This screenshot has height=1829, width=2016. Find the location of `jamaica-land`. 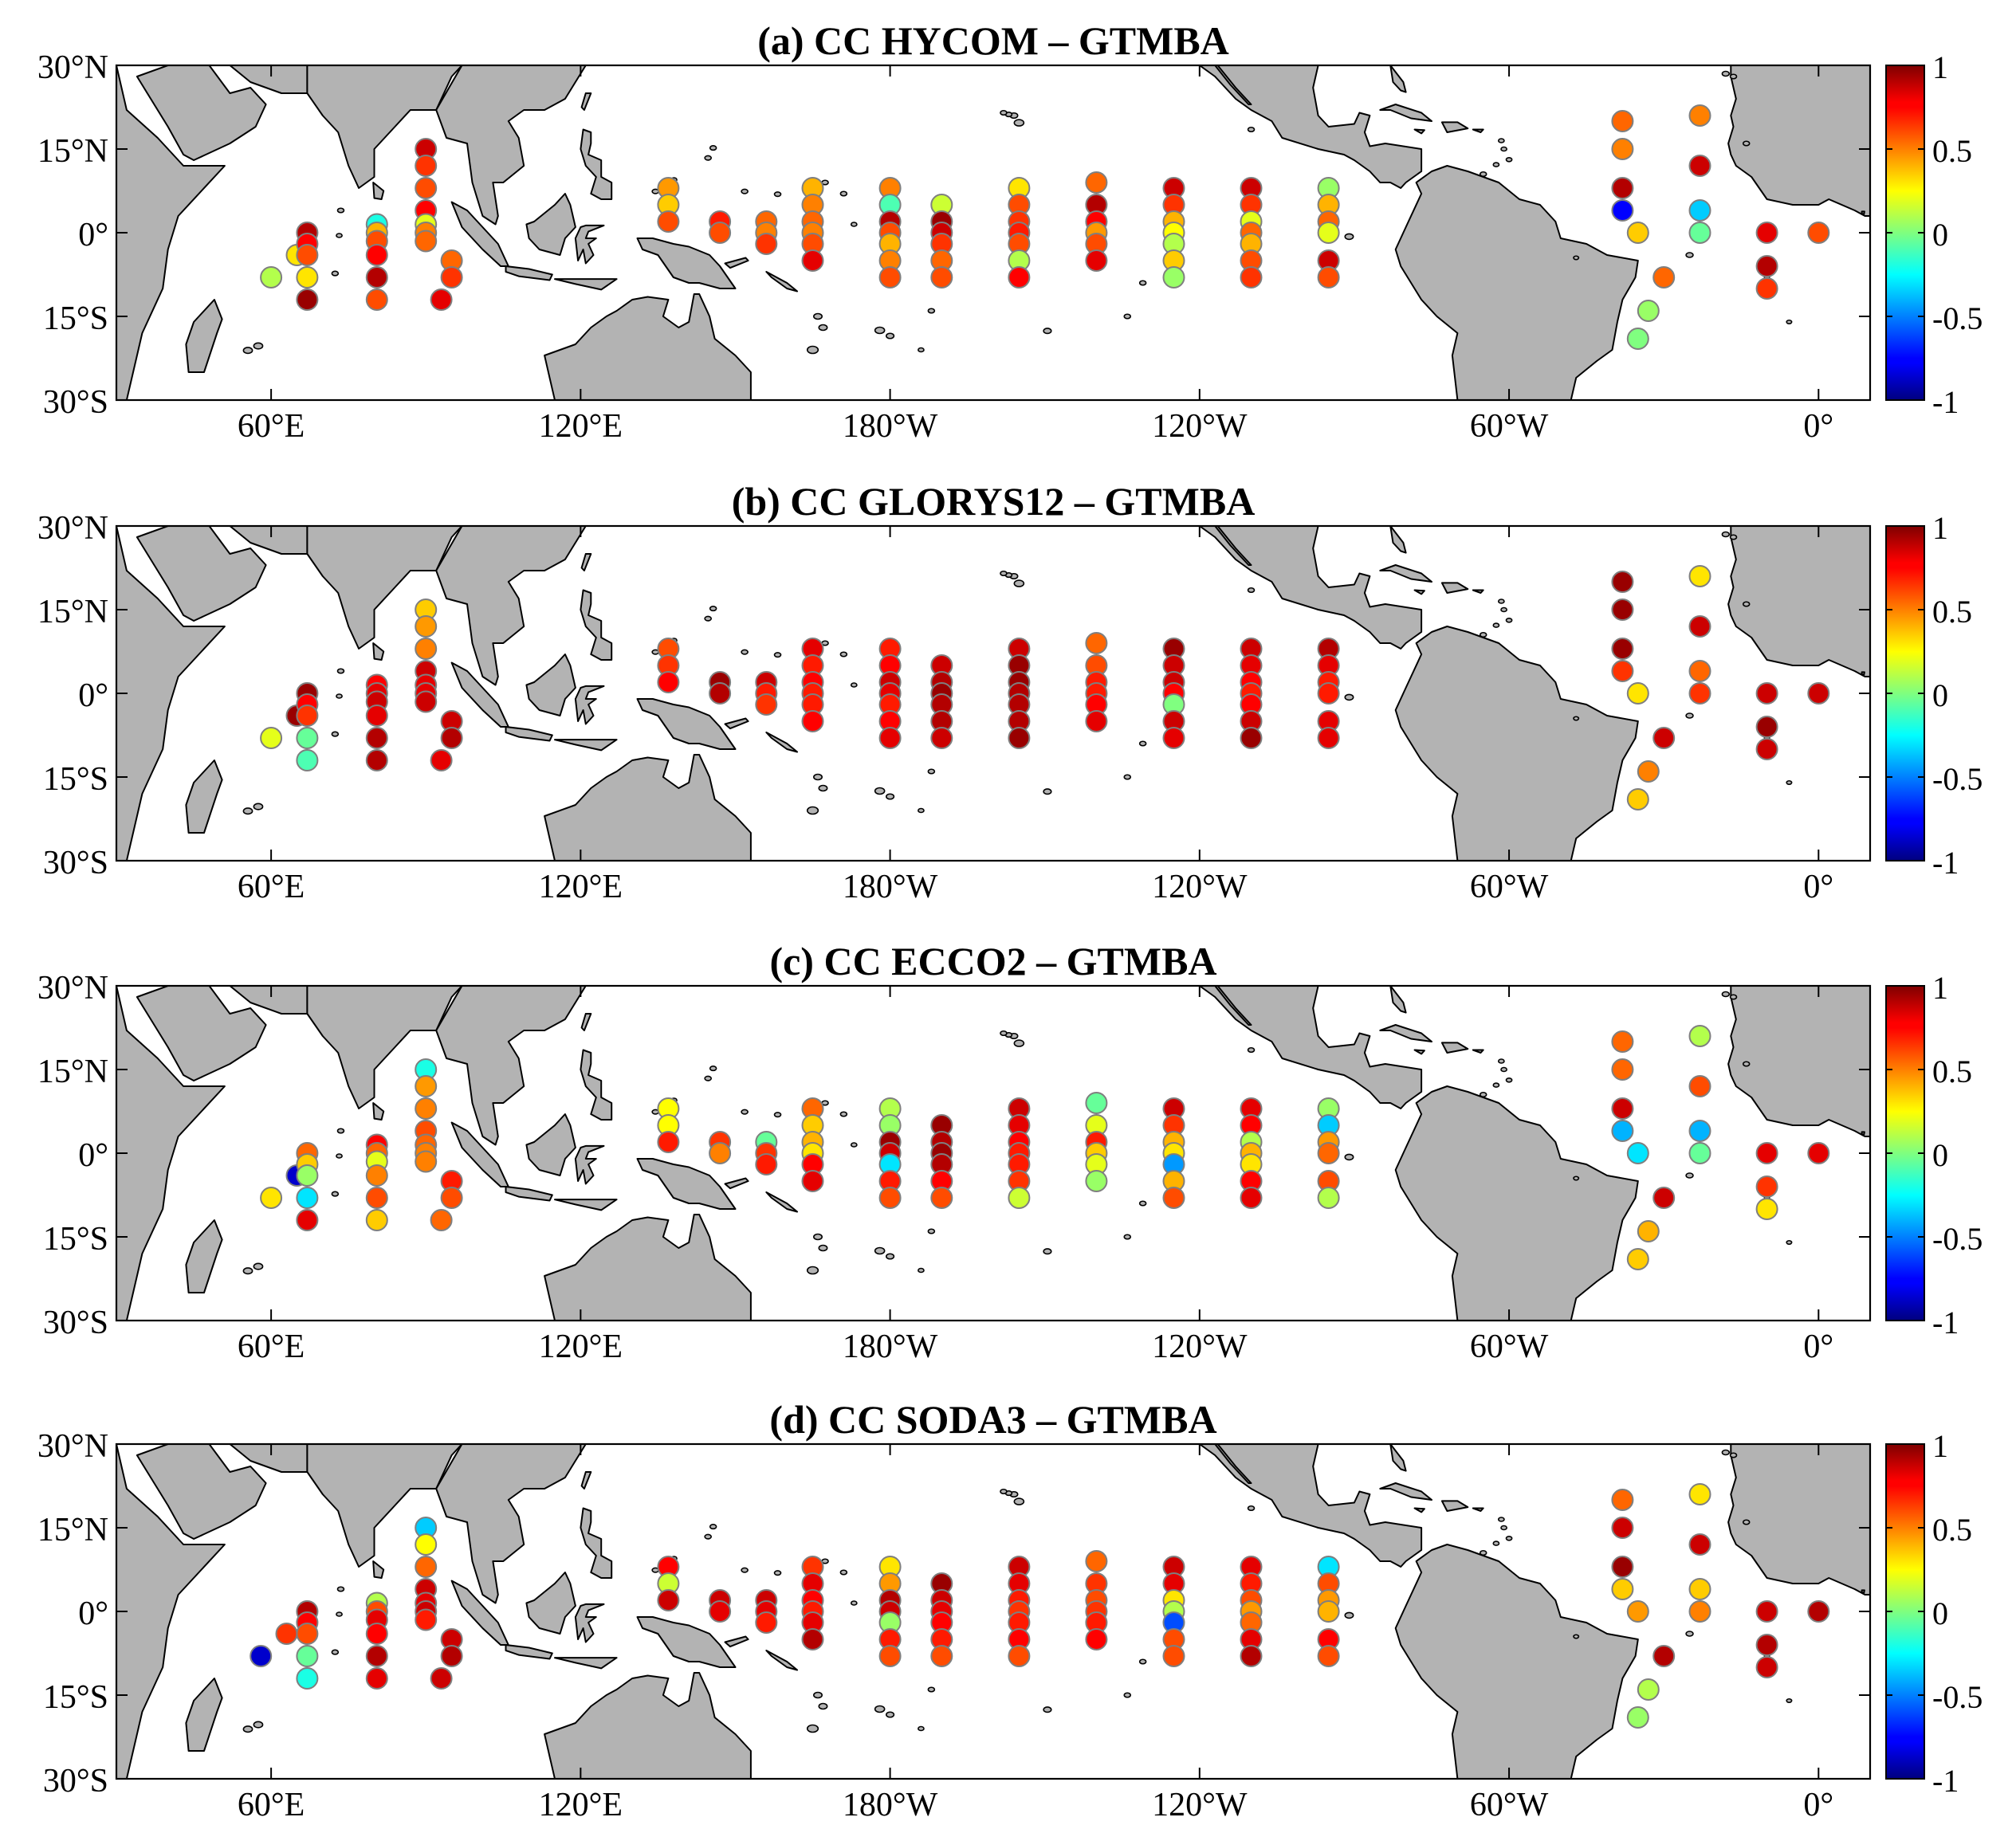

jamaica-land is located at coordinates (1419, 592).